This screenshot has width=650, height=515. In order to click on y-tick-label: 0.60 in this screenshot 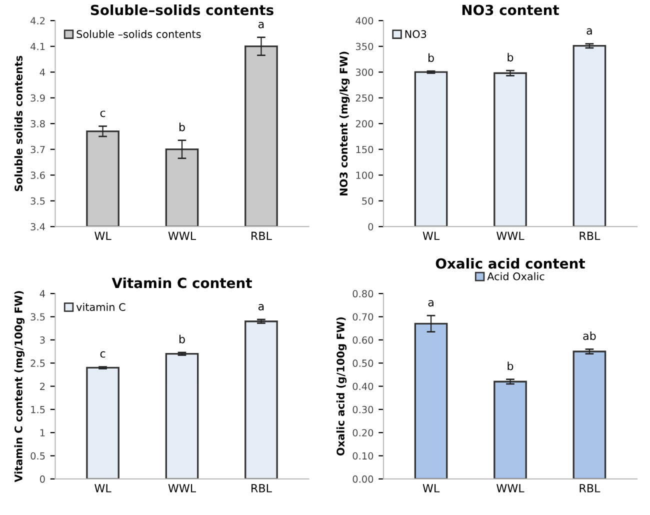, I will do `click(363, 340)`.